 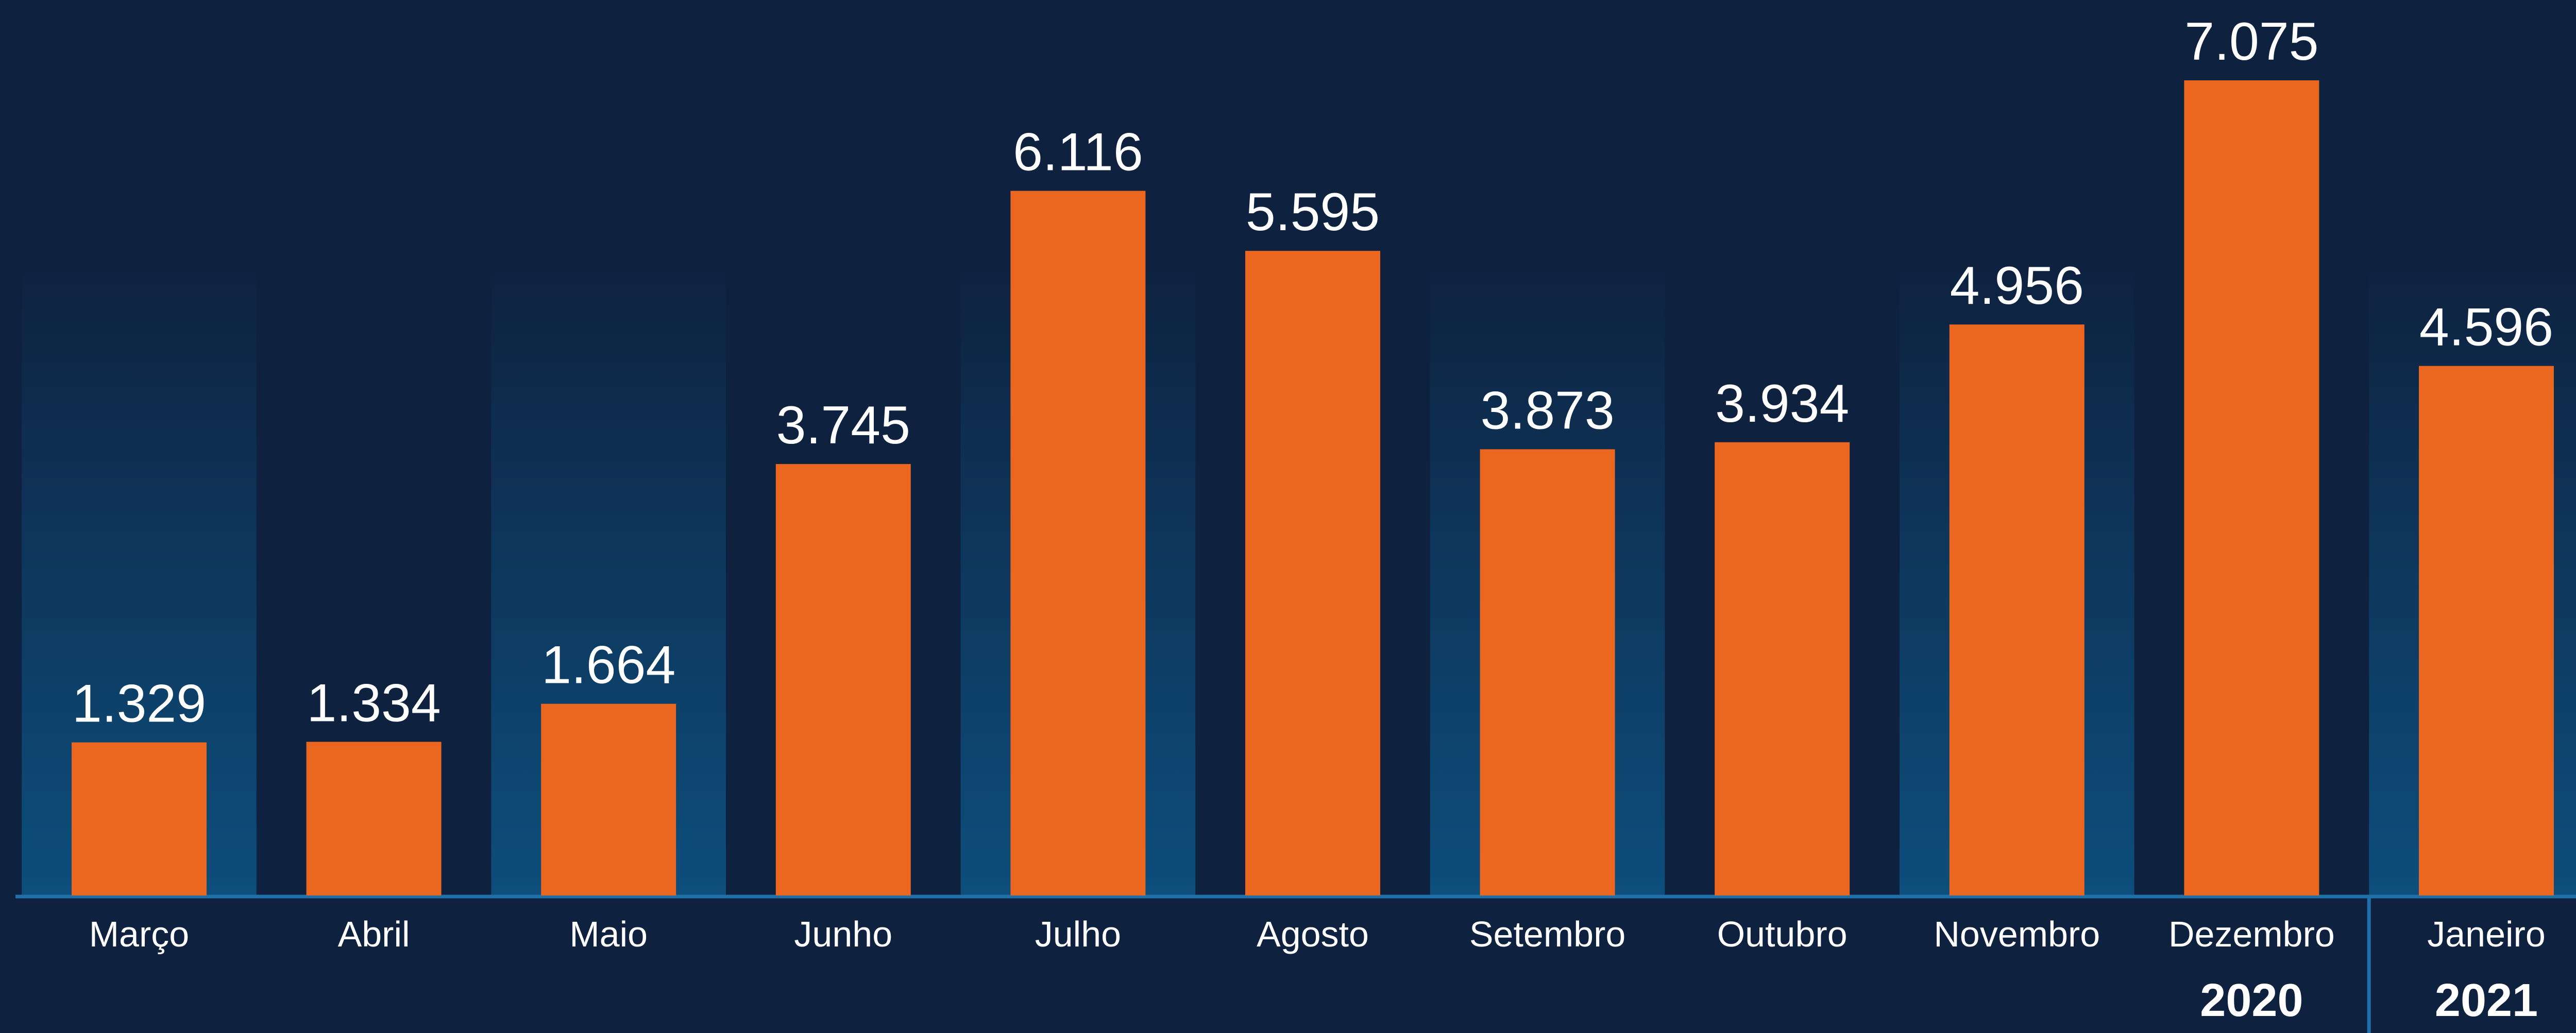 What do you see at coordinates (1313, 934) in the screenshot?
I see `x-tick-label: Agosto` at bounding box center [1313, 934].